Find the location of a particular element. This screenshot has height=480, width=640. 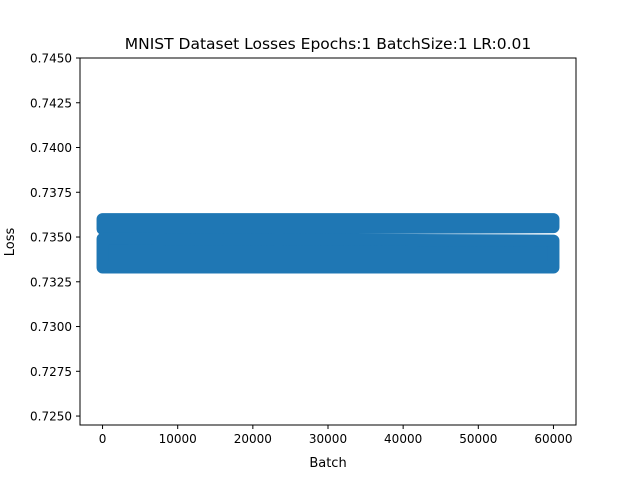

y-tick-label: 0.7400 is located at coordinates (51, 148).